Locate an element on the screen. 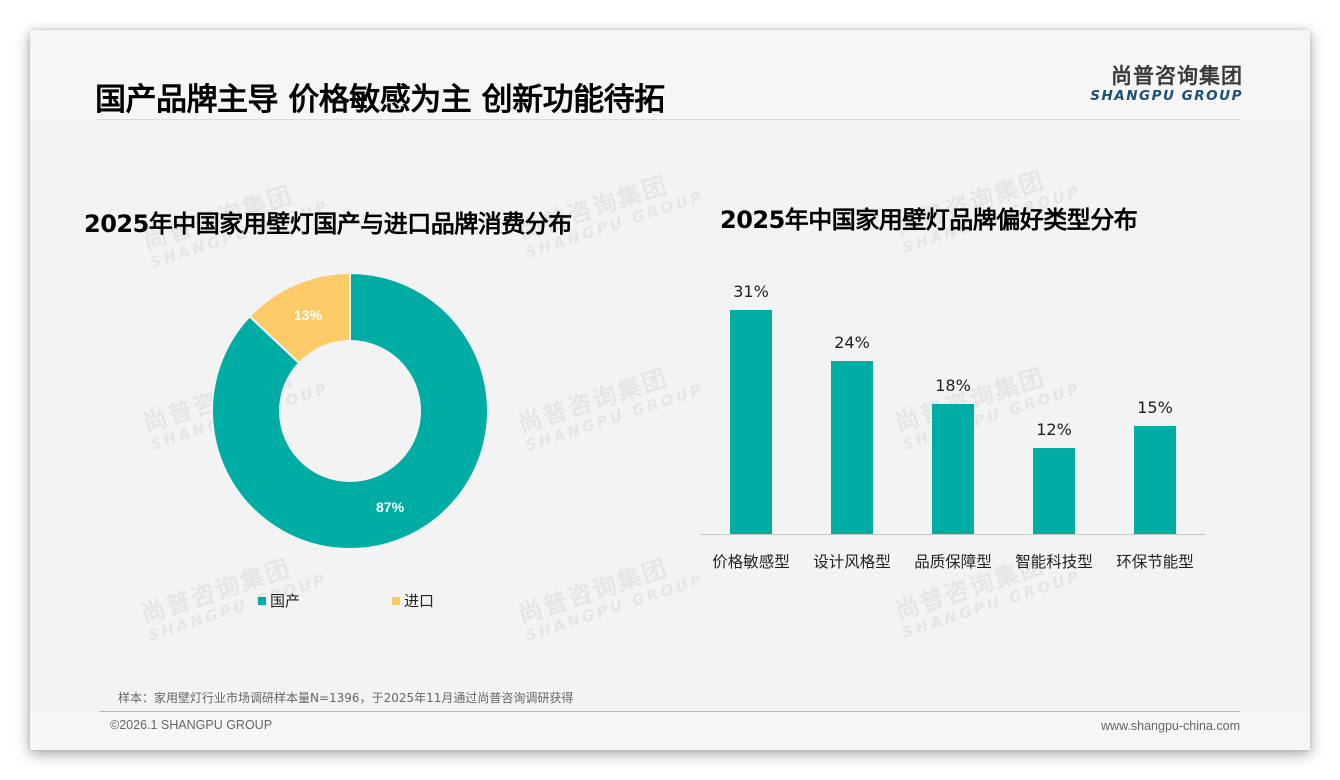  bar-value-label: 15% is located at coordinates (1155, 407).